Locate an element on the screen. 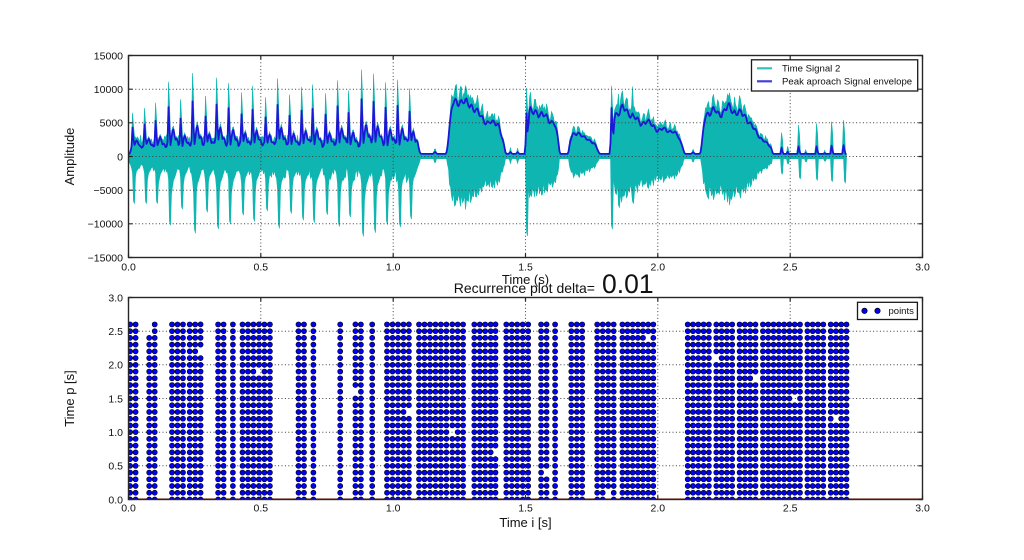 The width and height of the screenshot is (1024, 560). svg-text: 5000 is located at coordinates (112, 124).